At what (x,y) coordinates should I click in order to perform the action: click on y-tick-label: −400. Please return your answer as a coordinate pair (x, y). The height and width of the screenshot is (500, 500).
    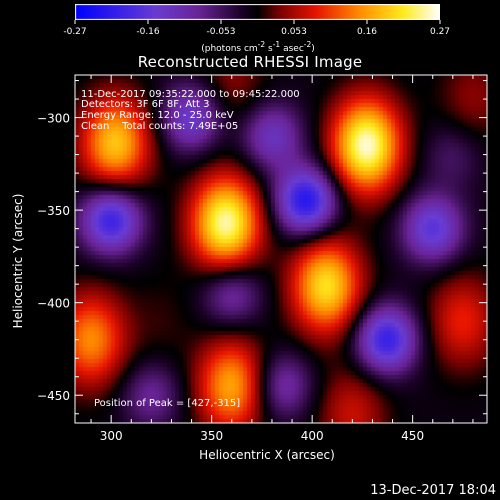
    Looking at the image, I should click on (53, 304).